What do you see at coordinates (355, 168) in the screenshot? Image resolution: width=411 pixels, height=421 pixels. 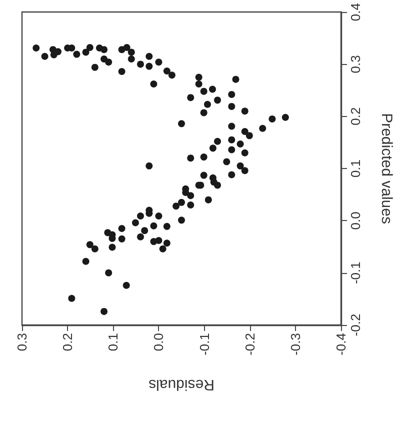 I see `y-tick-label: 0.1` at bounding box center [355, 168].